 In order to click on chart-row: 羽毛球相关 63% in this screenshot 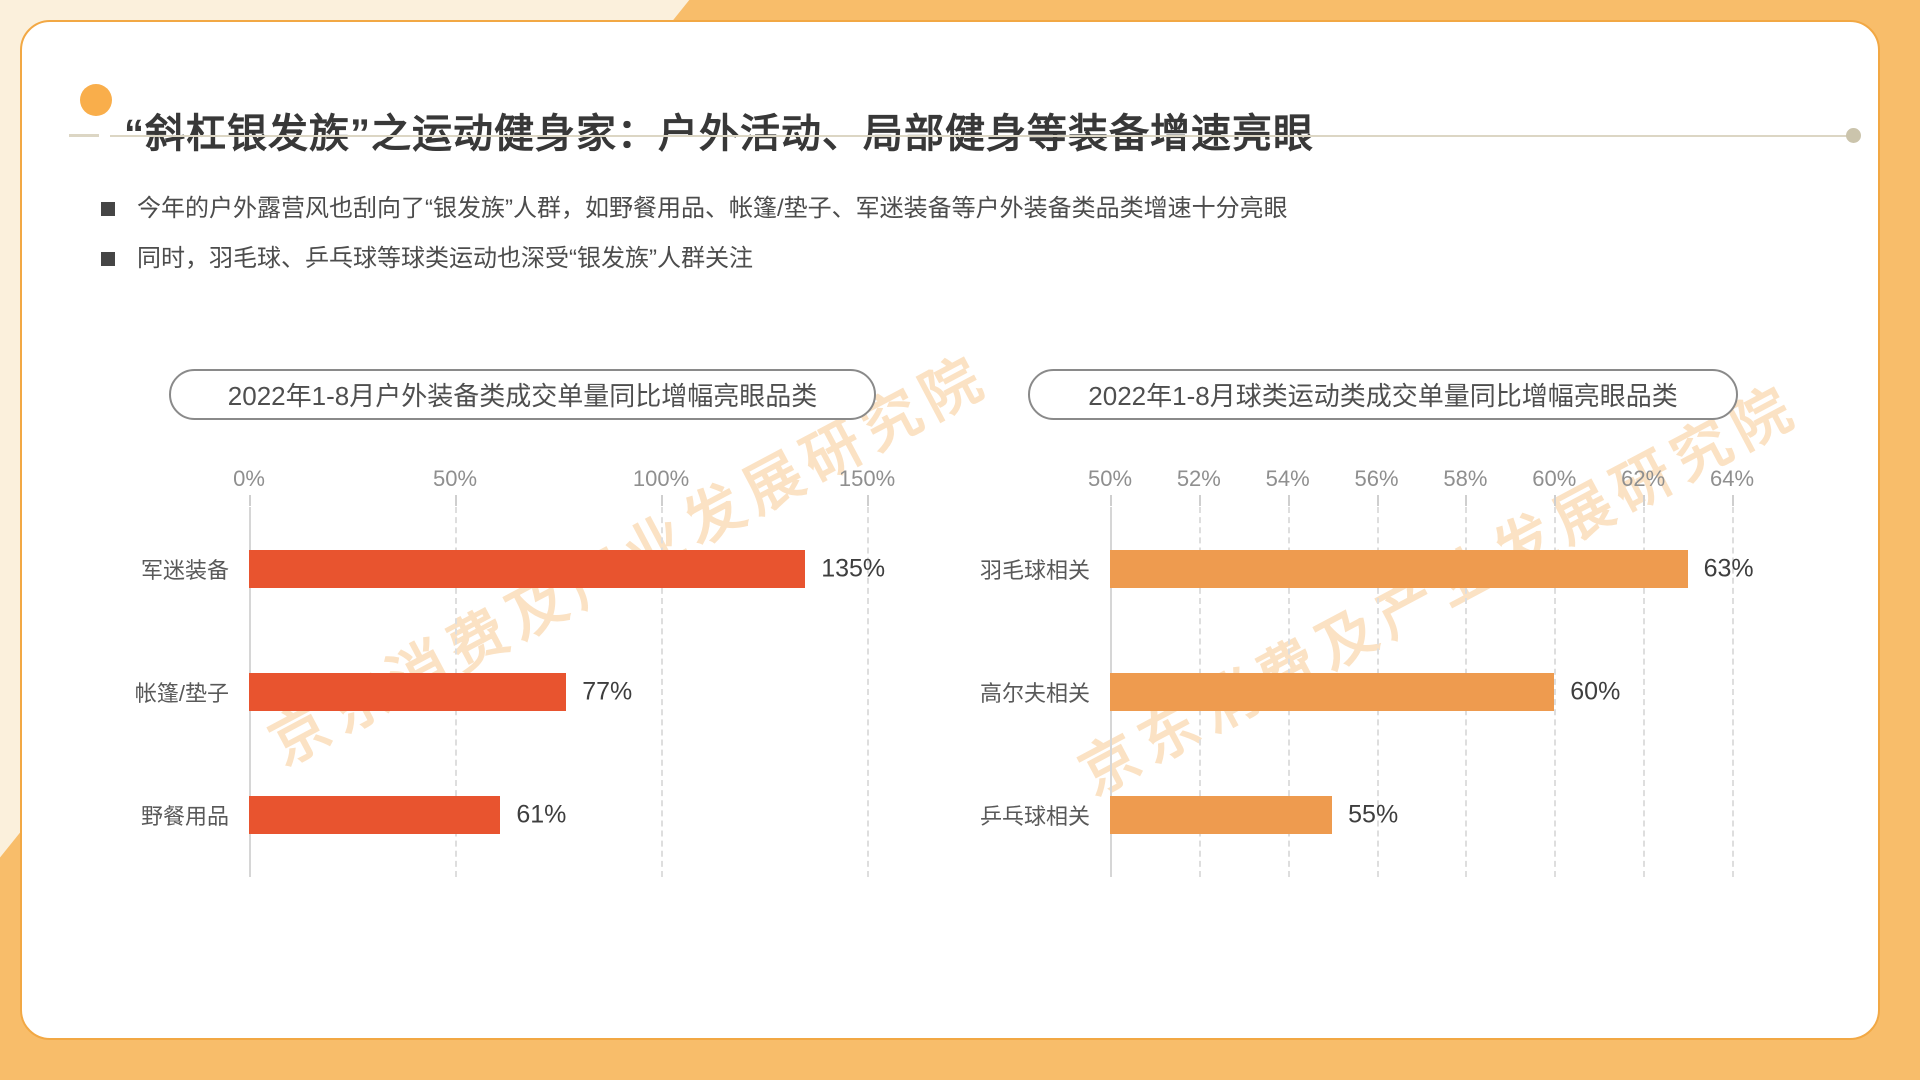, I will do `click(1367, 568)`.